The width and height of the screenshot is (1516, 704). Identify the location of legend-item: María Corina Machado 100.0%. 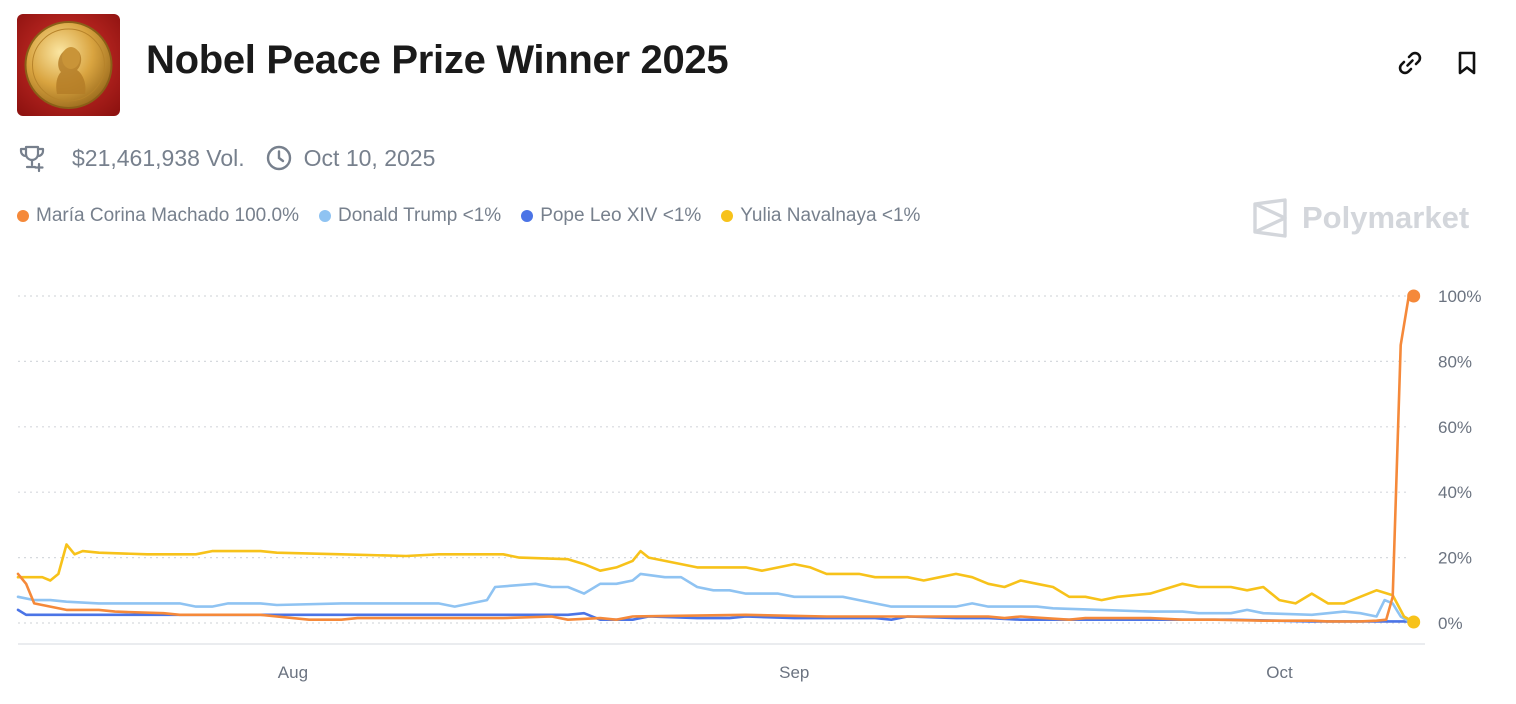
(158, 216).